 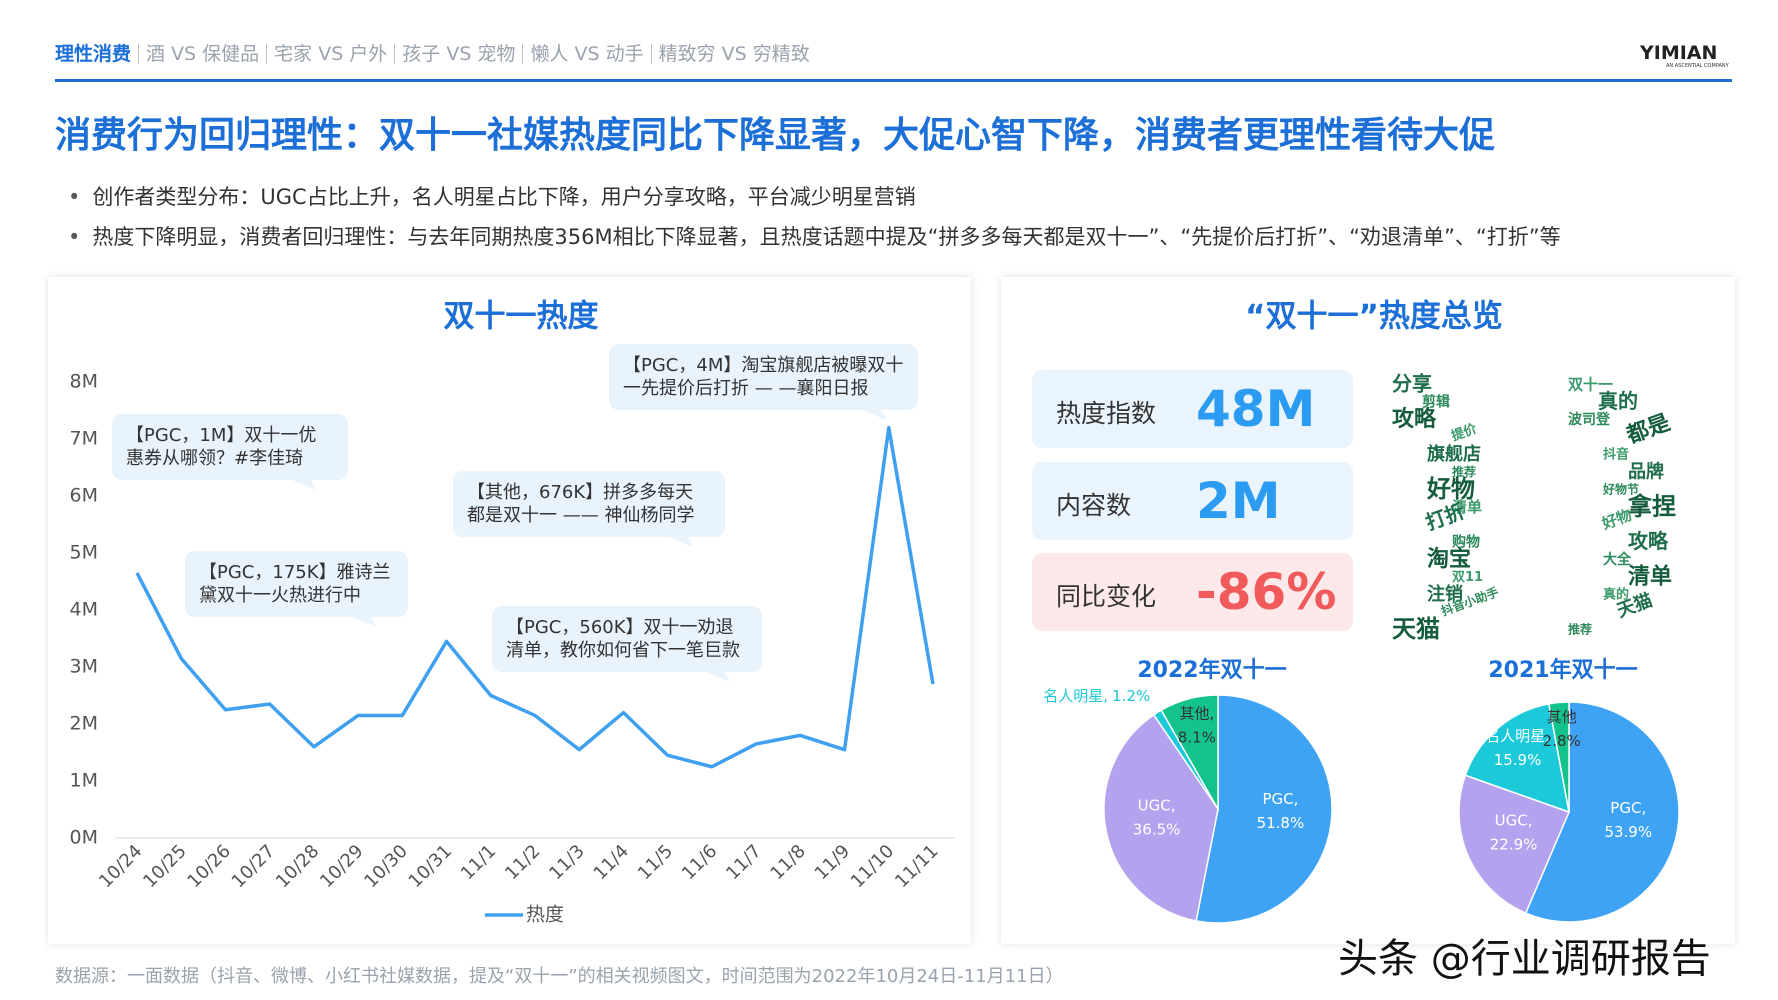 What do you see at coordinates (121, 867) in the screenshot?
I see `x-tick-label: 10/24` at bounding box center [121, 867].